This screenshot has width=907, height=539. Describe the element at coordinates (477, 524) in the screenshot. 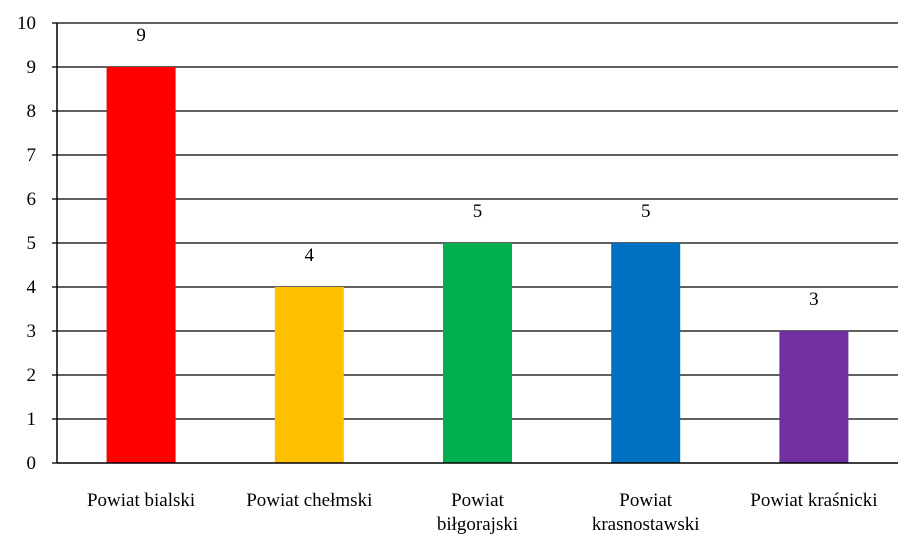

I see `category-label-line: biłgorajski` at that location.